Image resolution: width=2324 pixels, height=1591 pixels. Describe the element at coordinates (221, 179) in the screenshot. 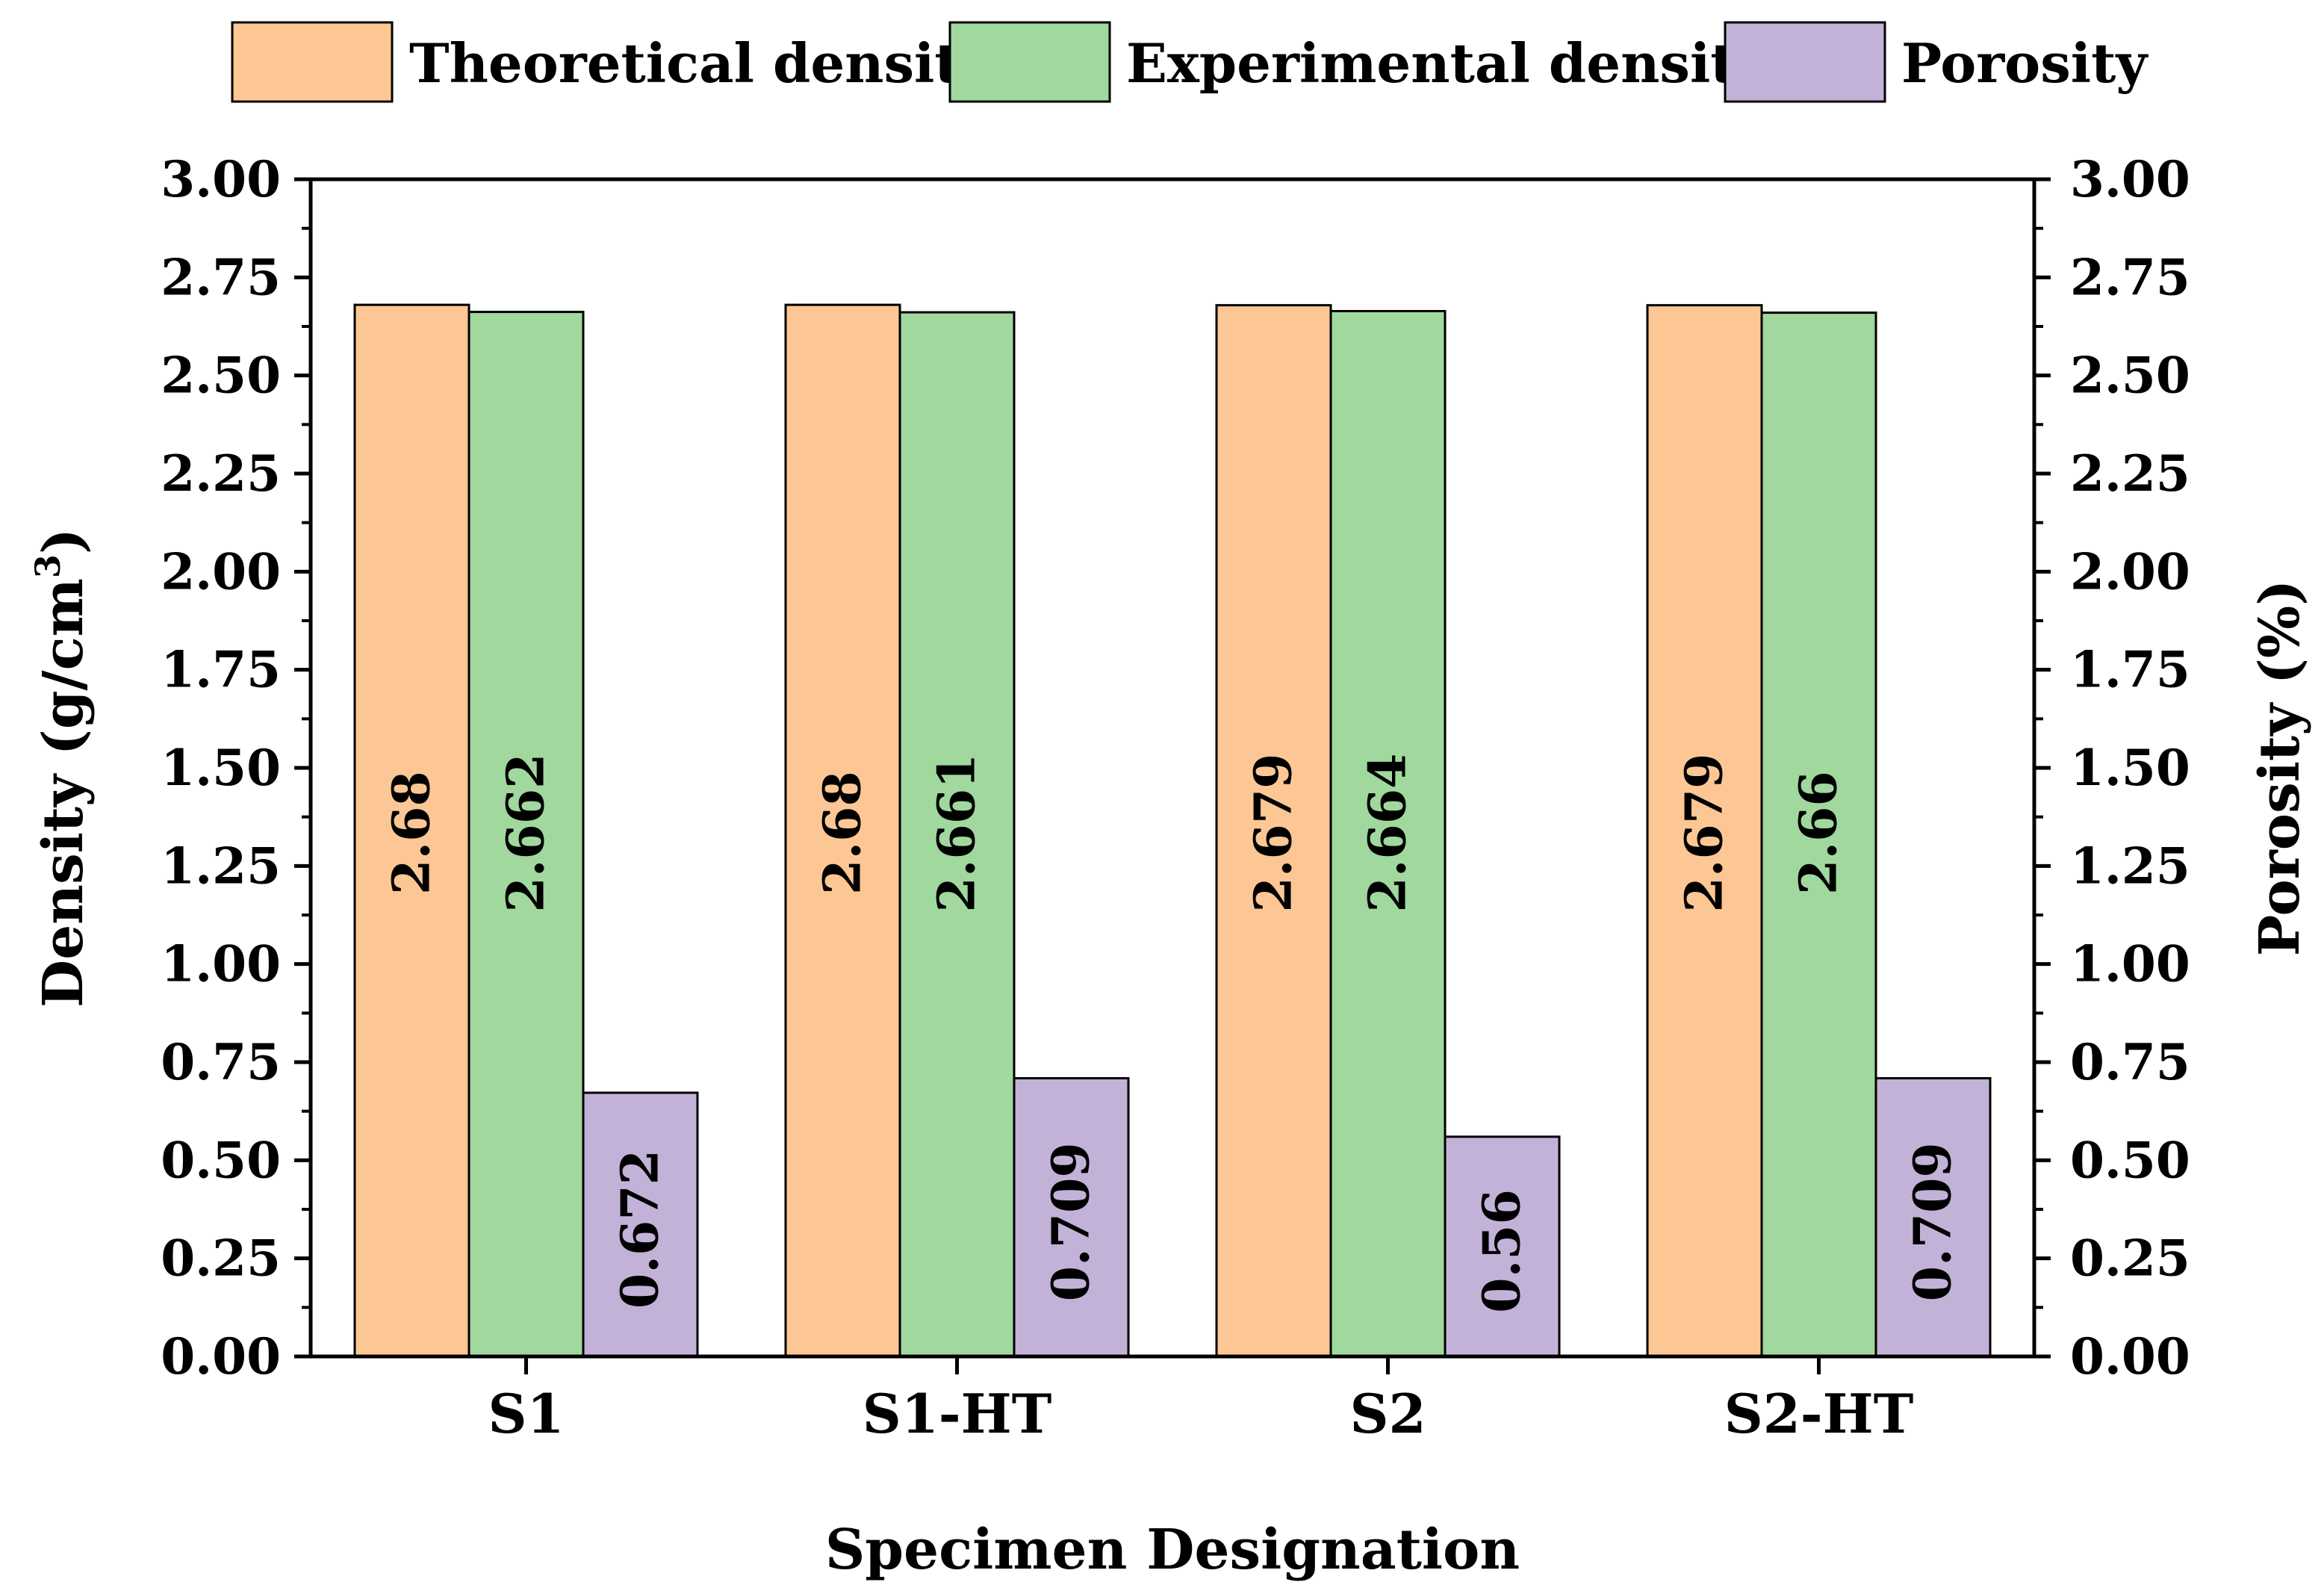

I see `left-tick-label: 3.00` at that location.